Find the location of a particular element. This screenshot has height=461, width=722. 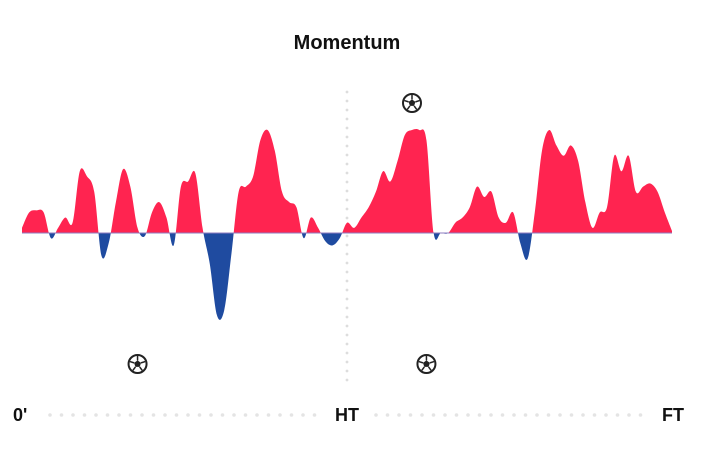

x-tick-label: HT is located at coordinates (347, 415).